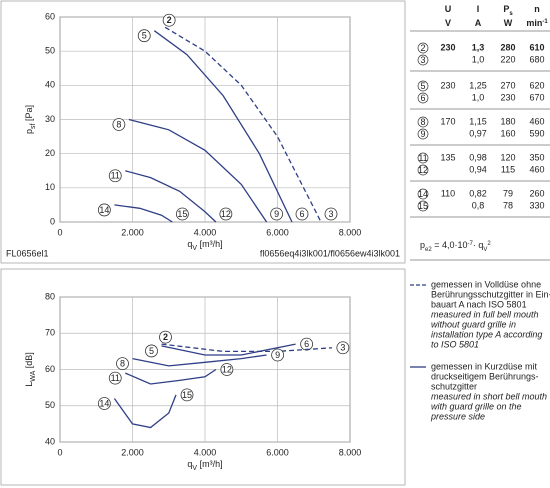  What do you see at coordinates (457, 416) in the screenshot?
I see `legend-text: pressure side` at bounding box center [457, 416].